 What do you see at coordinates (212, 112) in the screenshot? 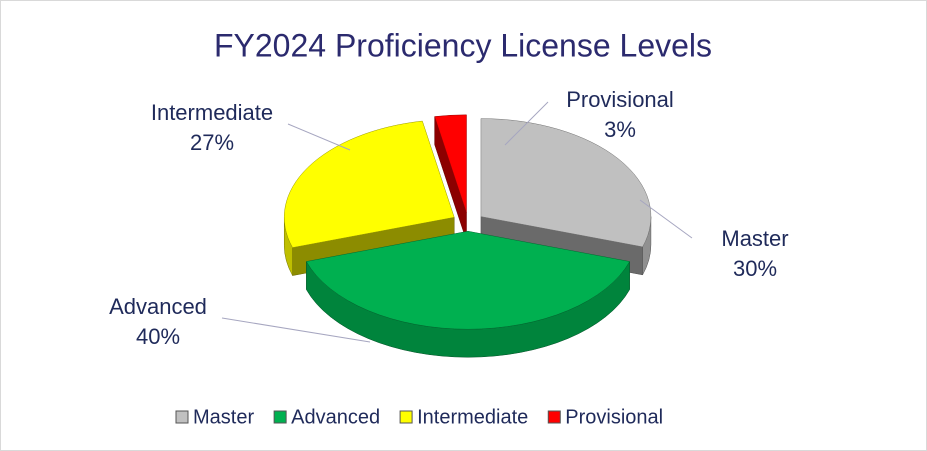
I see `data-label-name: Intermediate` at bounding box center [212, 112].